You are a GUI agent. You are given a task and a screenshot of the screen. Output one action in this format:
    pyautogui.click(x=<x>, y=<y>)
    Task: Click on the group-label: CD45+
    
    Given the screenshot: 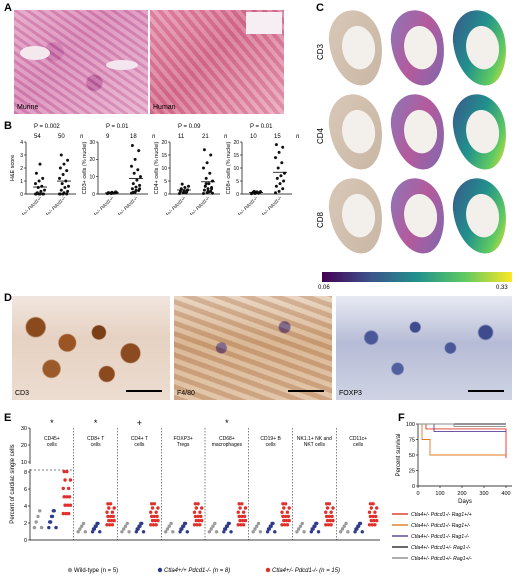 What is the action you would take?
    pyautogui.click(x=52, y=439)
    